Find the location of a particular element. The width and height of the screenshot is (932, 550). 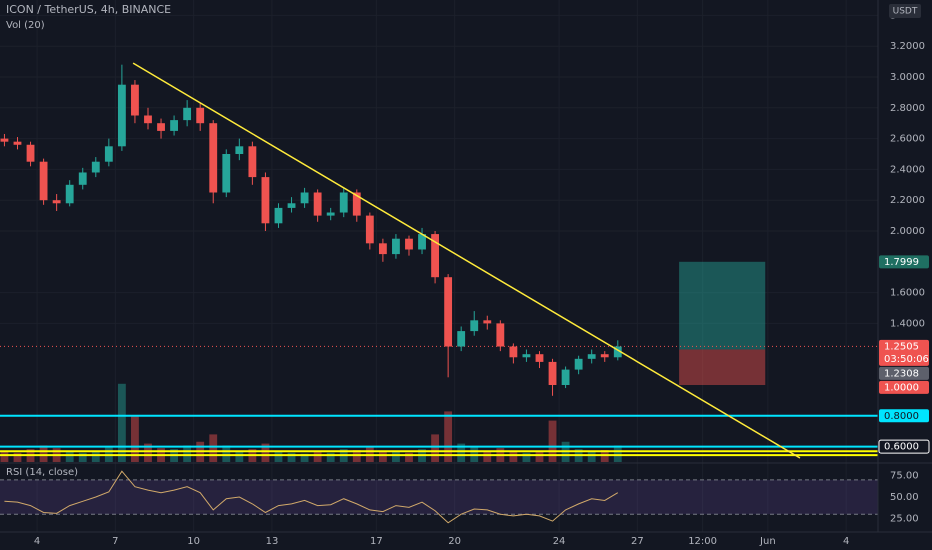

y-tick-label: 1.6000 is located at coordinates (907, 293).